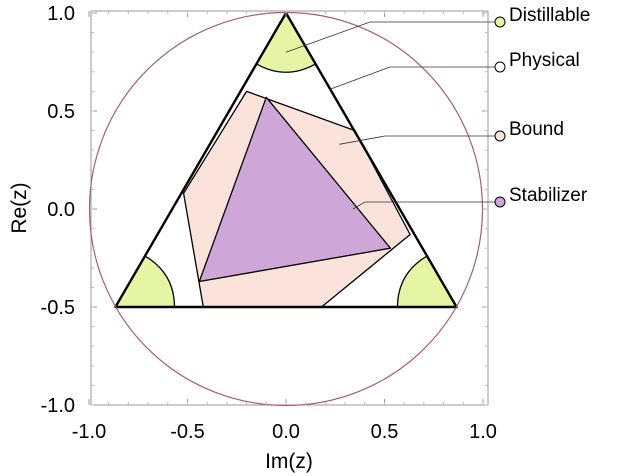 This screenshot has width=620, height=476. I want to click on y-tick-label: -0.5, so click(58, 308).